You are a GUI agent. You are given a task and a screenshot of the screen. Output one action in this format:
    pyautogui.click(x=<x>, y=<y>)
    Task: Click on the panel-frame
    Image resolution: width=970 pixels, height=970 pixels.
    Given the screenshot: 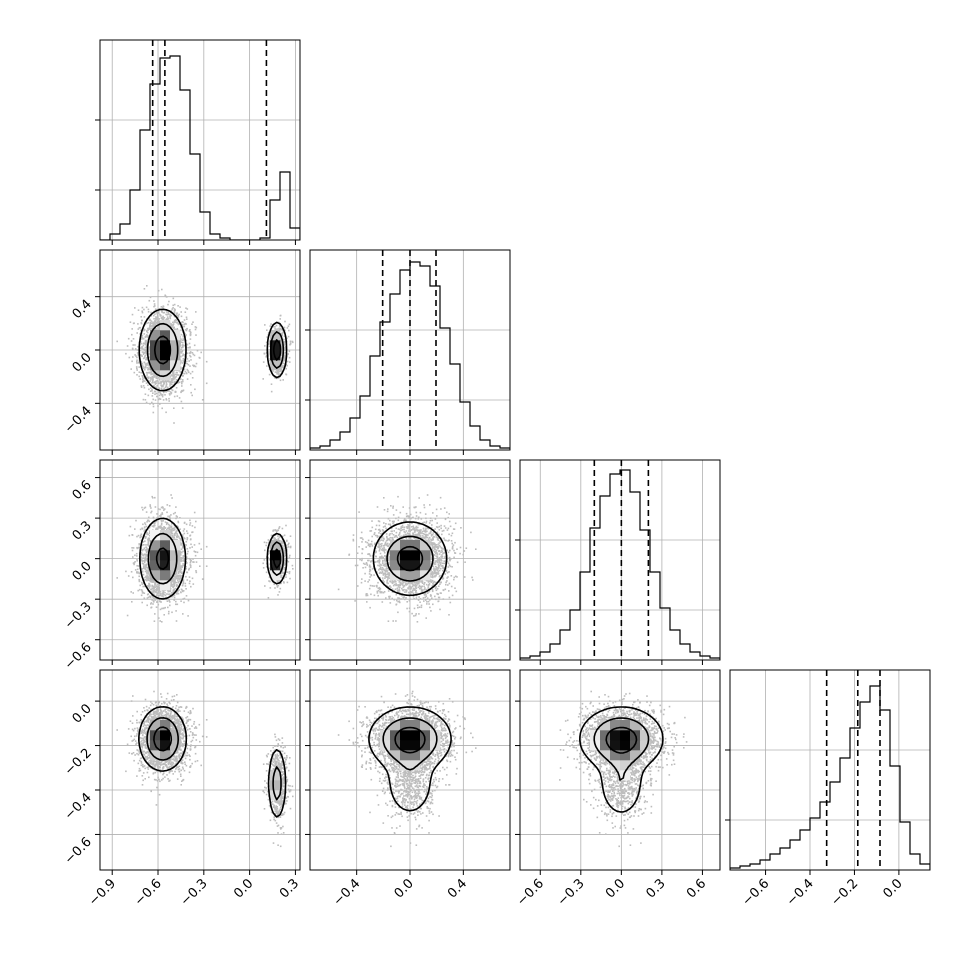 What is the action you would take?
    pyautogui.click(x=200, y=140)
    